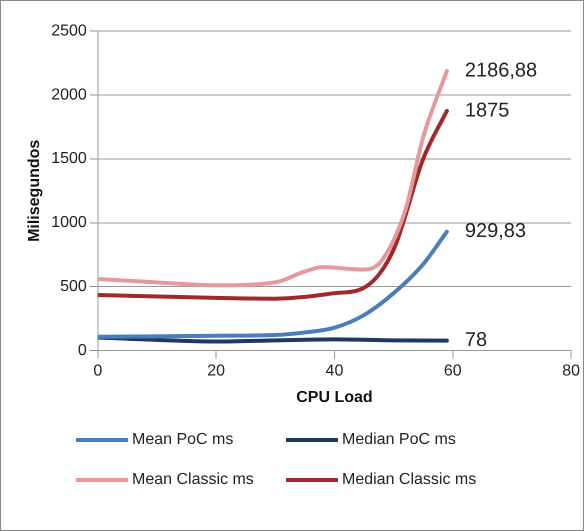  Describe the element at coordinates (69, 95) in the screenshot. I see `y-tick-label: 2000` at that location.